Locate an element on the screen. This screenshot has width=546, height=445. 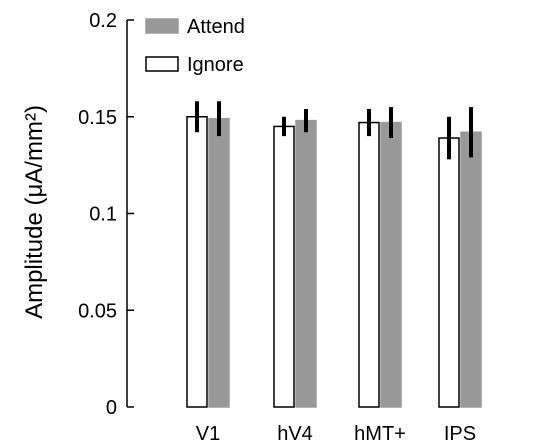
legend: Attend Ignore is located at coordinates (195, 46).